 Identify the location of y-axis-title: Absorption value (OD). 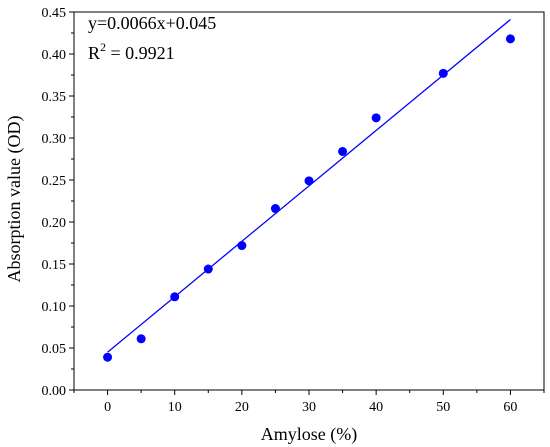
(14, 199).